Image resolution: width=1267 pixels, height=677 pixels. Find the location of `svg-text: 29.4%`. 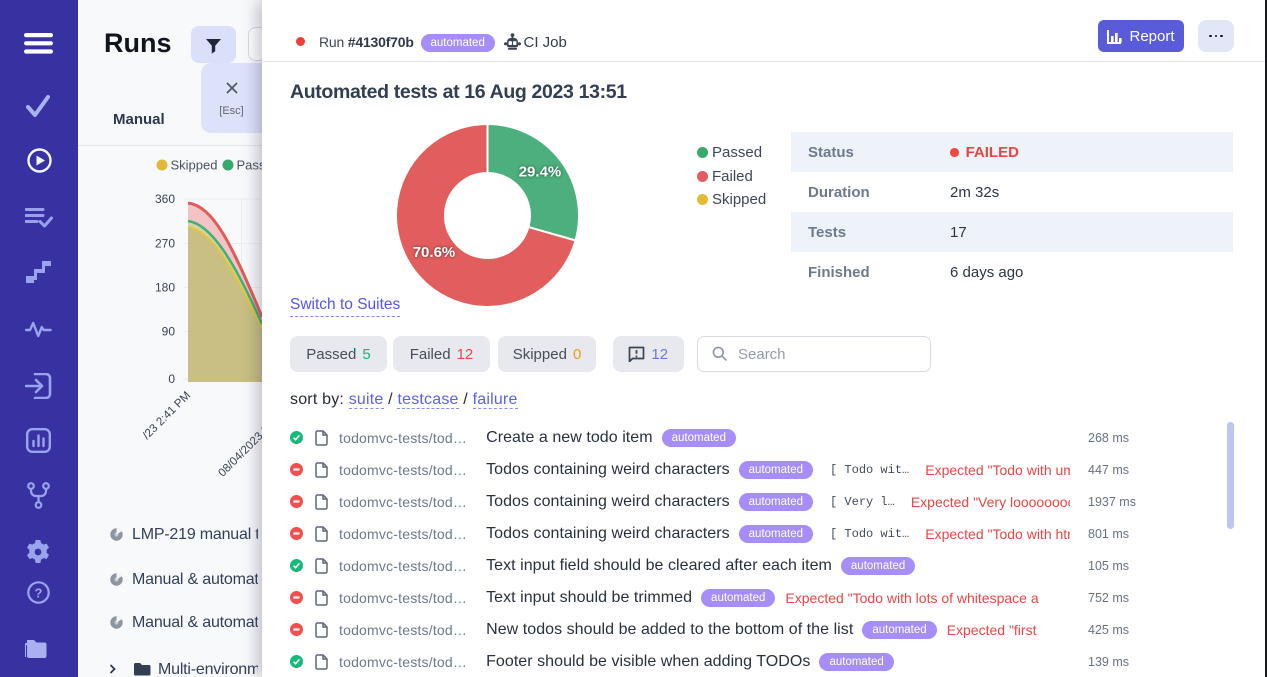

svg-text: 29.4% is located at coordinates (540, 172).